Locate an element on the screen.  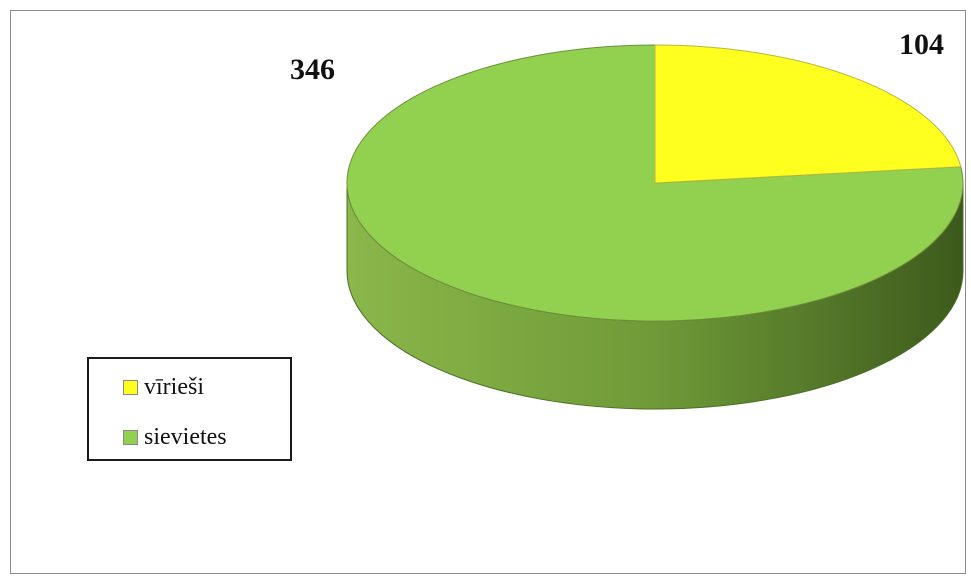
data-label-viriesi: 104 is located at coordinates (921, 44).